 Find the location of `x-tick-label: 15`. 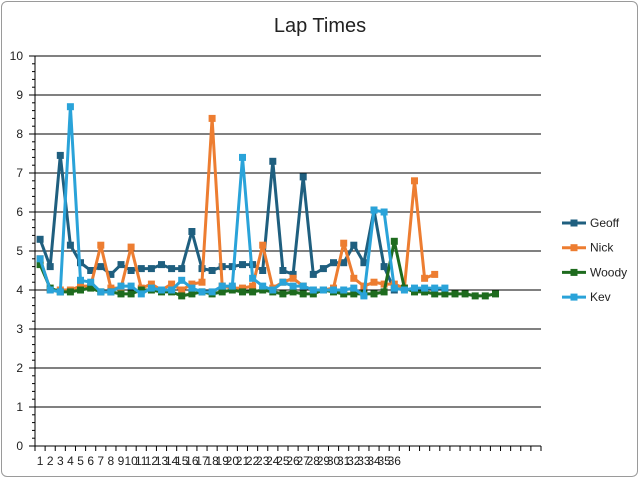

x-tick-label: 15 is located at coordinates (182, 461).